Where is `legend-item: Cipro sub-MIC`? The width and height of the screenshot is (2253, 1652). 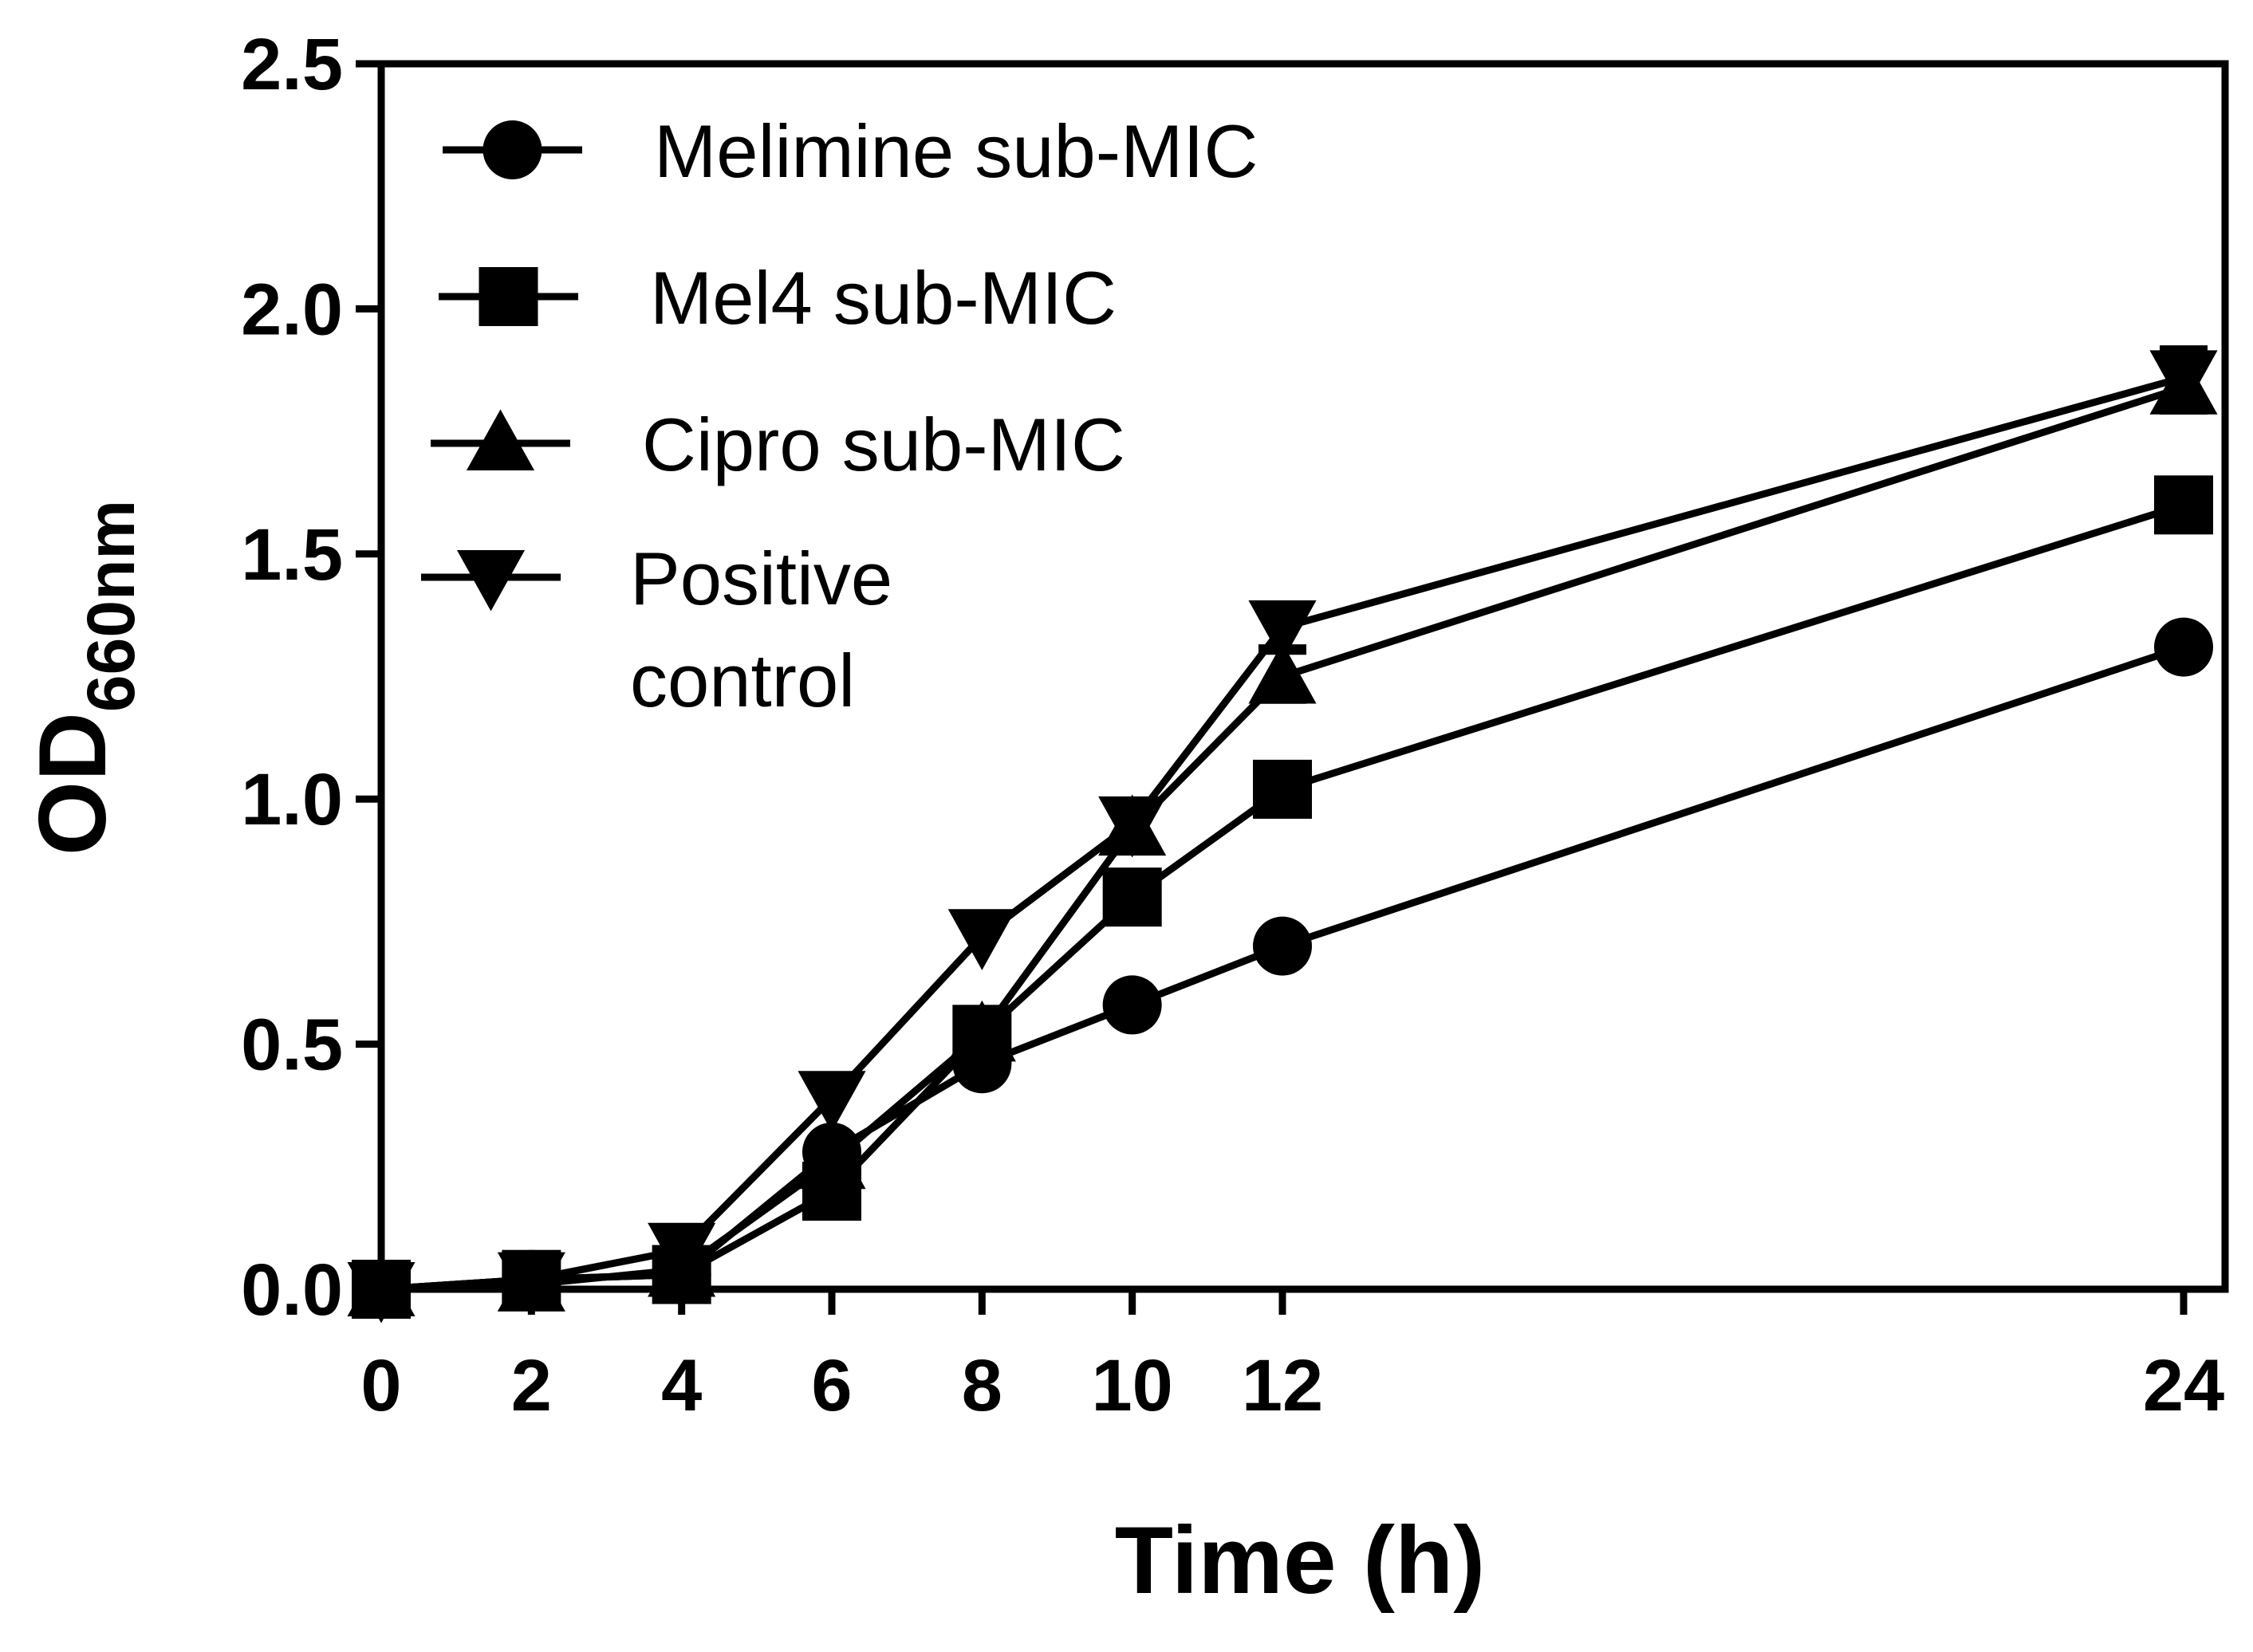
legend-item: Cipro sub-MIC is located at coordinates (778, 444).